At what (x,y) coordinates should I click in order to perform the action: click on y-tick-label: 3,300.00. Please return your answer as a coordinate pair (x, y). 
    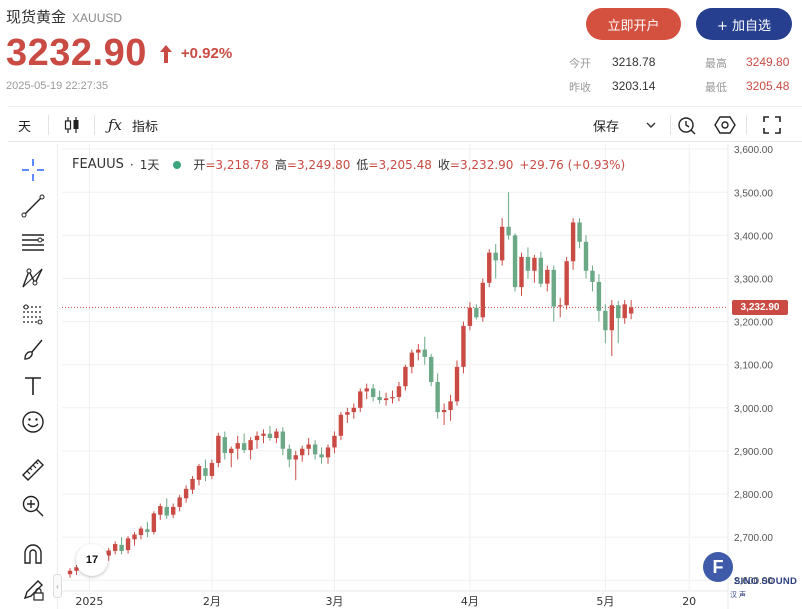
    Looking at the image, I should click on (753, 279).